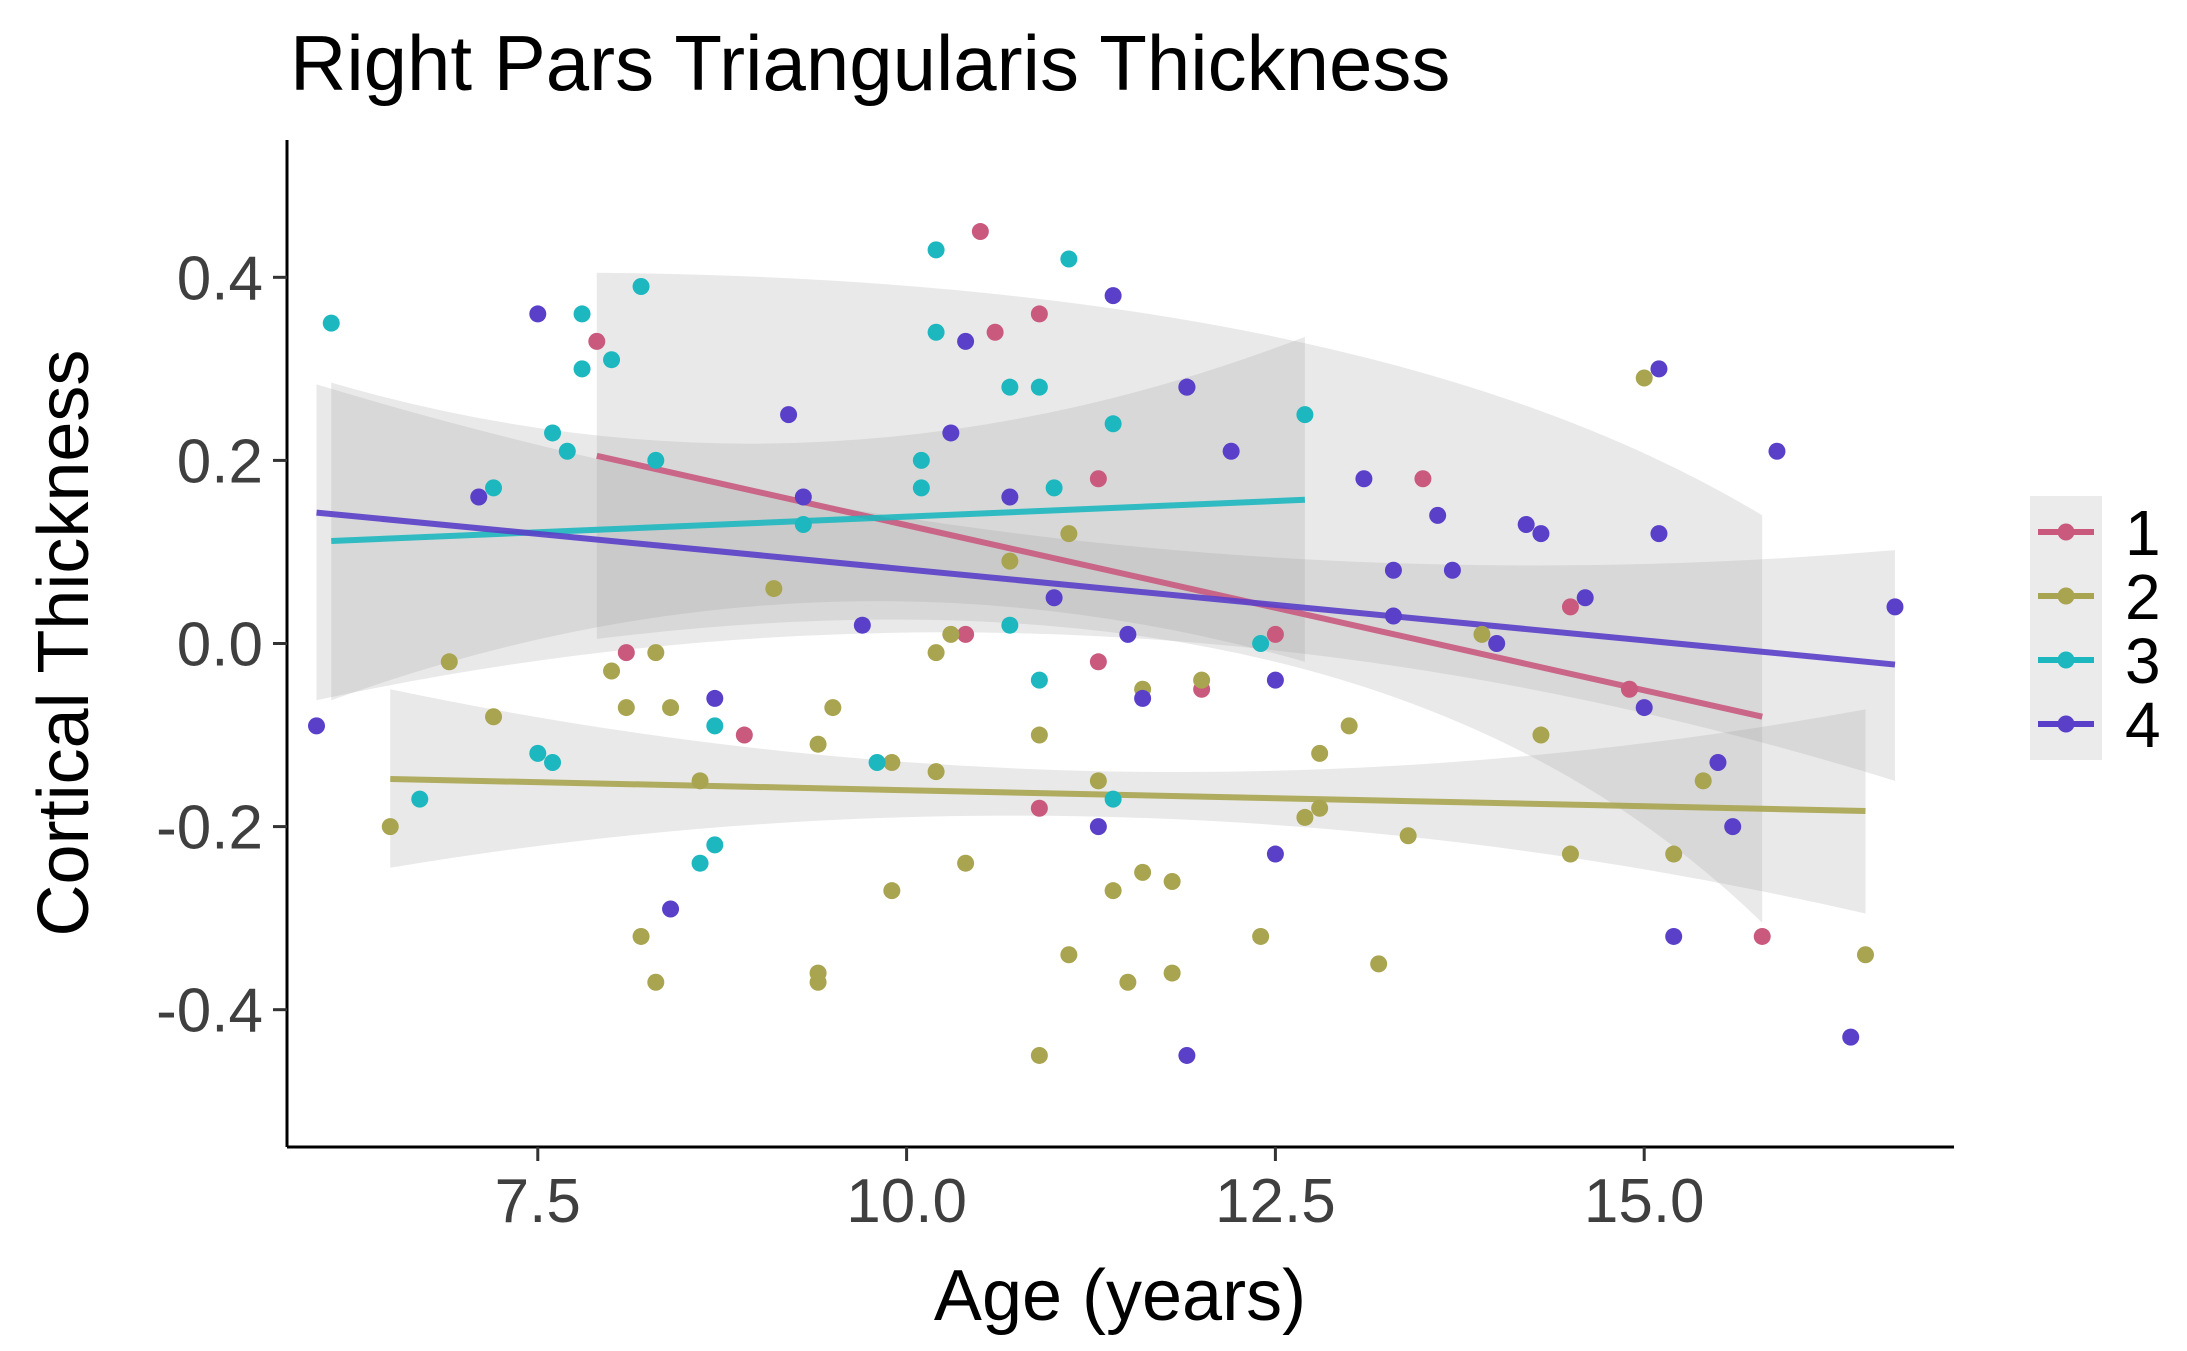  Describe the element at coordinates (209, 1011) in the screenshot. I see `y-tick-label: -0.4` at that location.